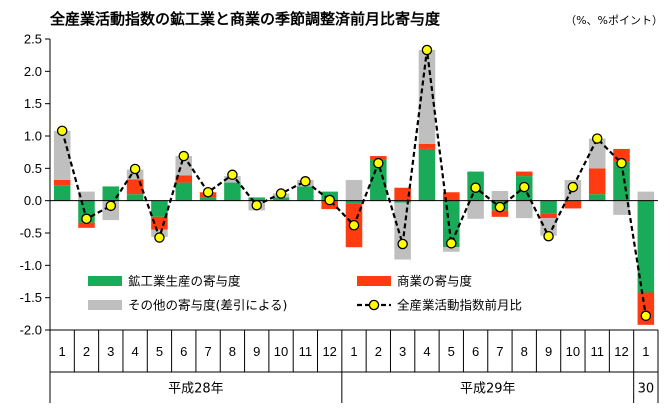 The width and height of the screenshot is (670, 409). I want to click on legend-label-commerce: 商業の寄与度, so click(435, 281).